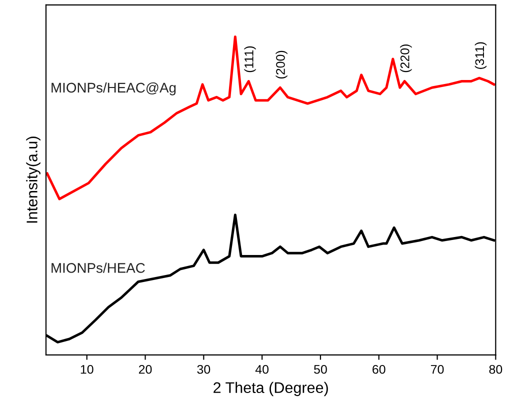 The height and width of the screenshot is (407, 511). Describe the element at coordinates (320, 369) in the screenshot. I see `x-tick-label: 50` at that location.